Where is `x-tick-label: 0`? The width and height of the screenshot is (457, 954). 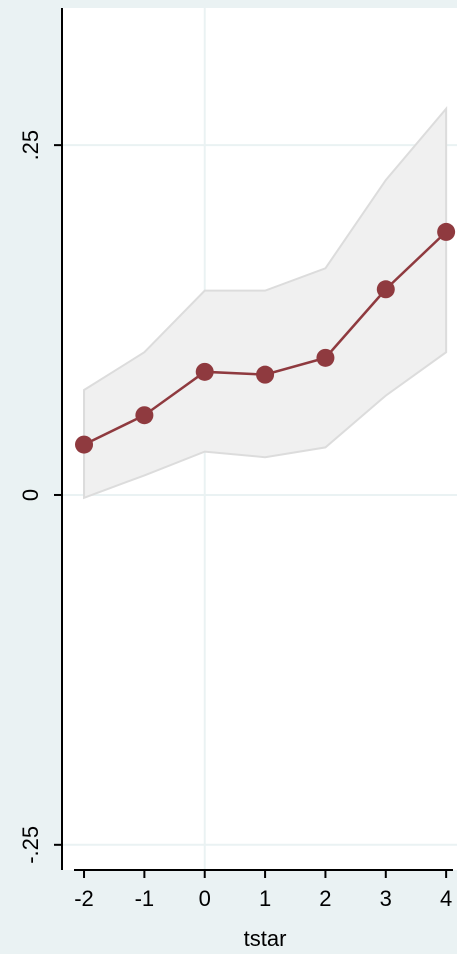 x-tick-label: 0 is located at coordinates (205, 898).